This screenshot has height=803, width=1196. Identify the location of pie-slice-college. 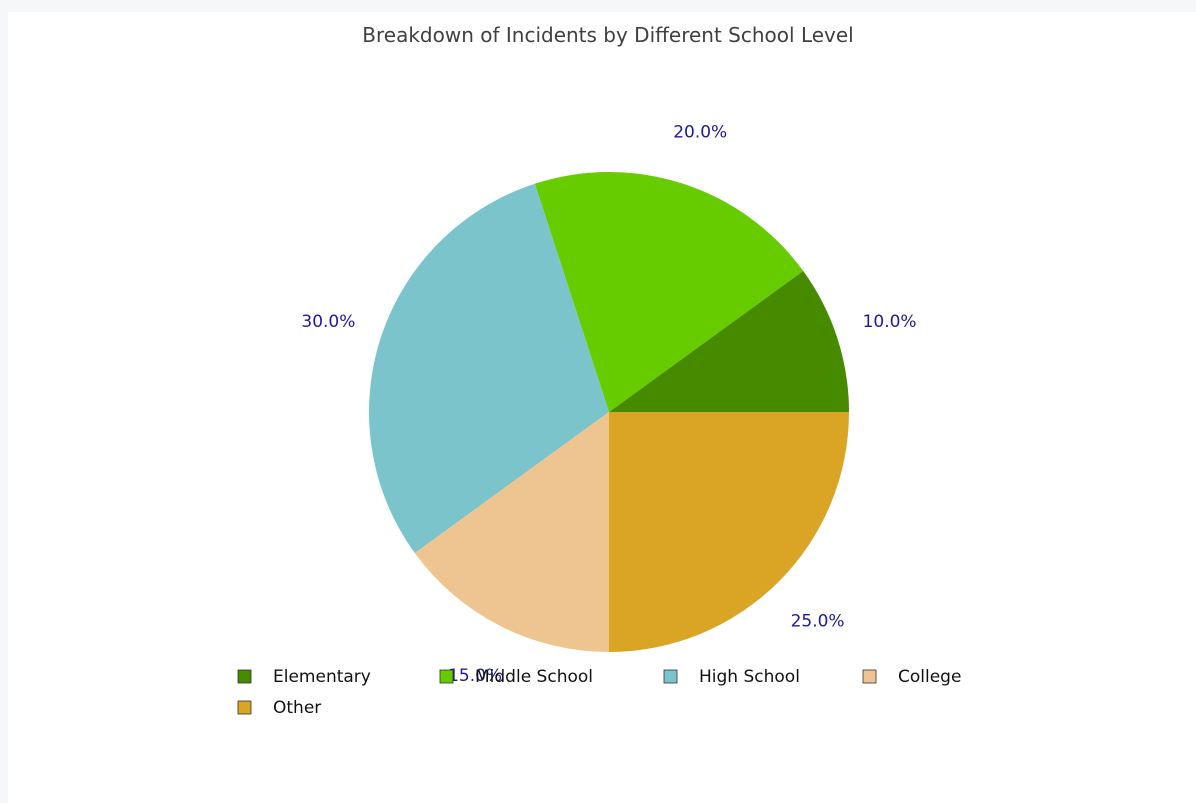
(511, 532).